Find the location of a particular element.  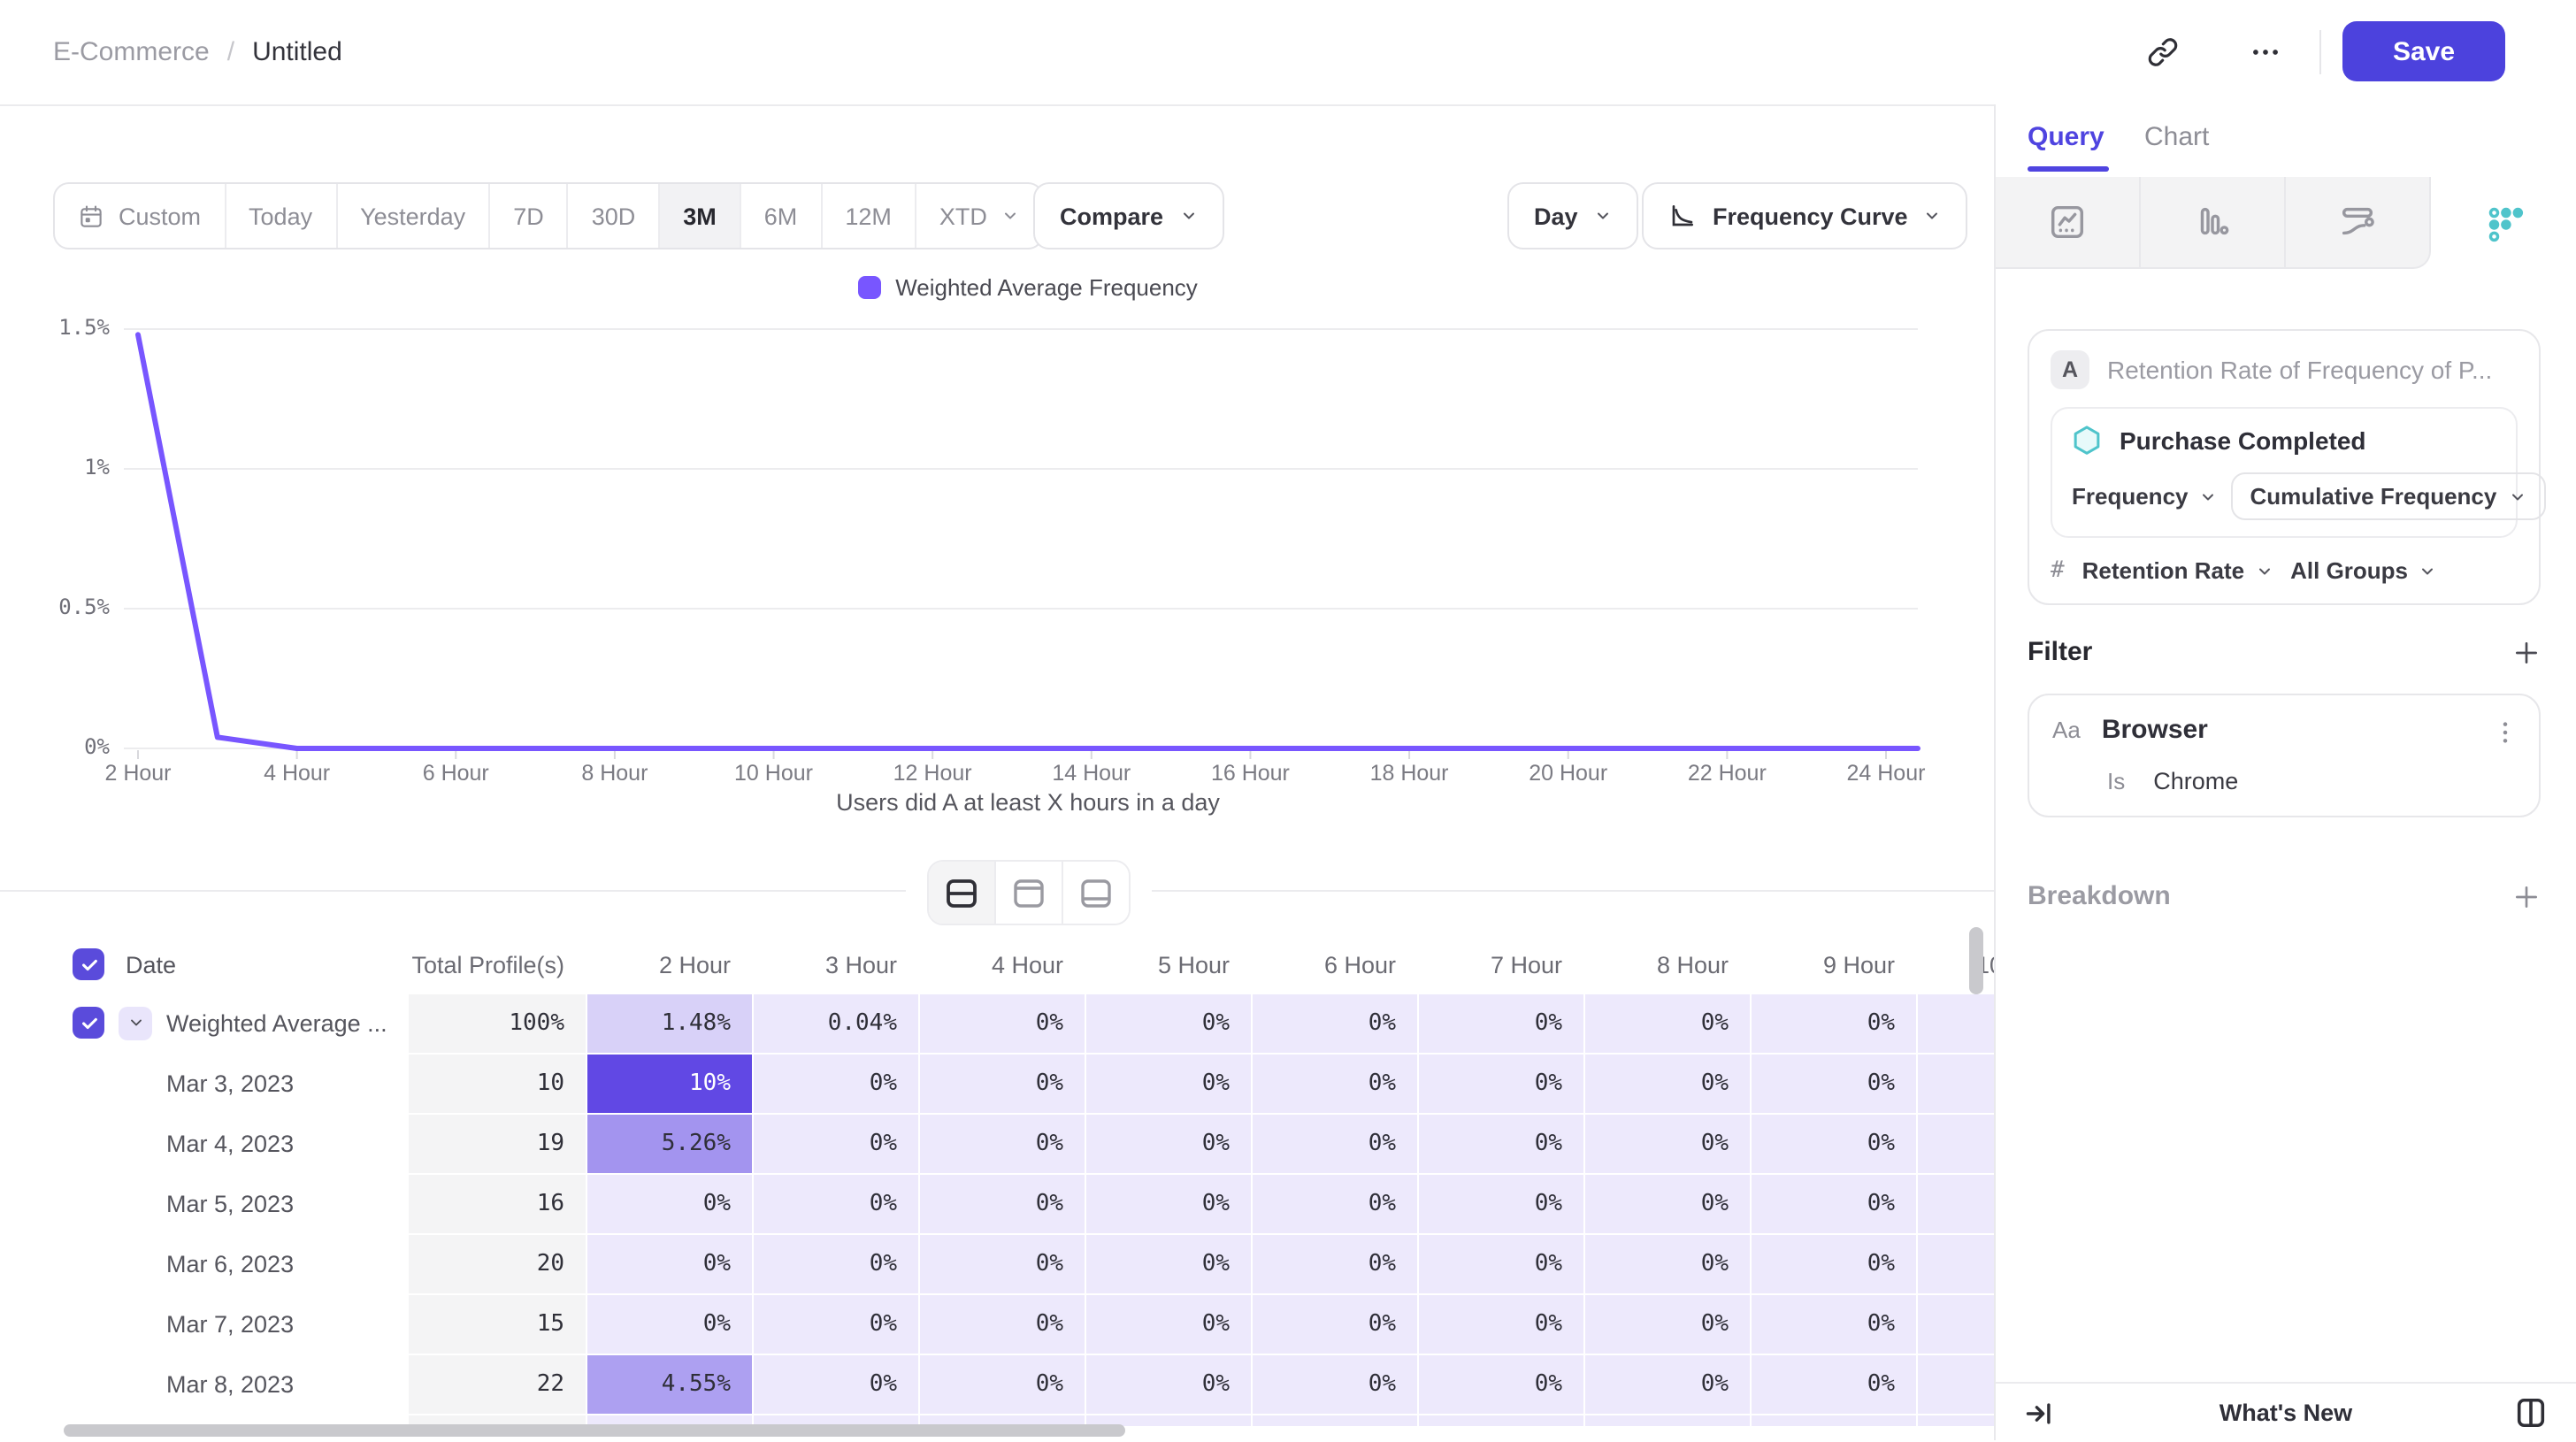

column-header-label: Date is located at coordinates (151, 964).